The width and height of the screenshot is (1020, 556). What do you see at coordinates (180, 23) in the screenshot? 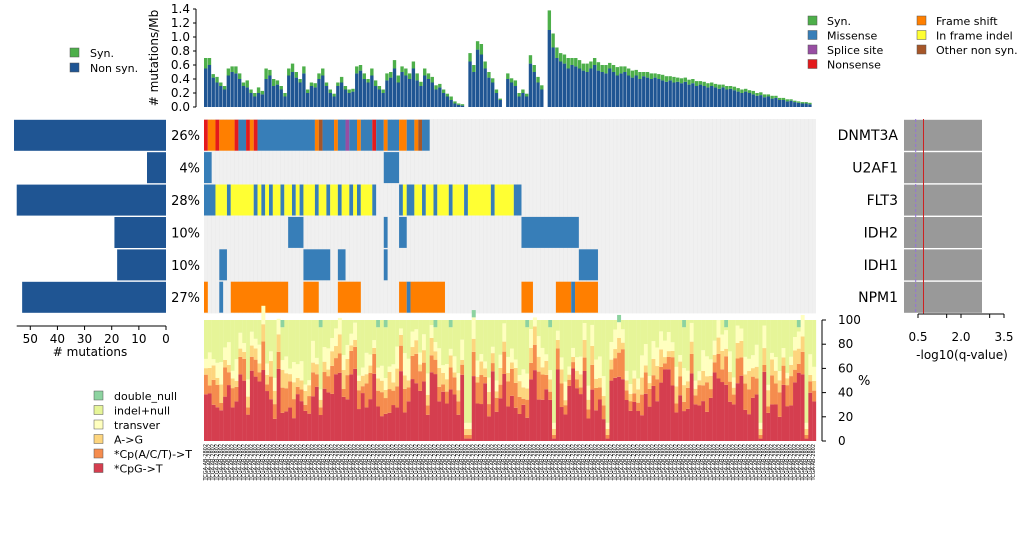
I see `y-tick-label: 1.2` at bounding box center [180, 23].